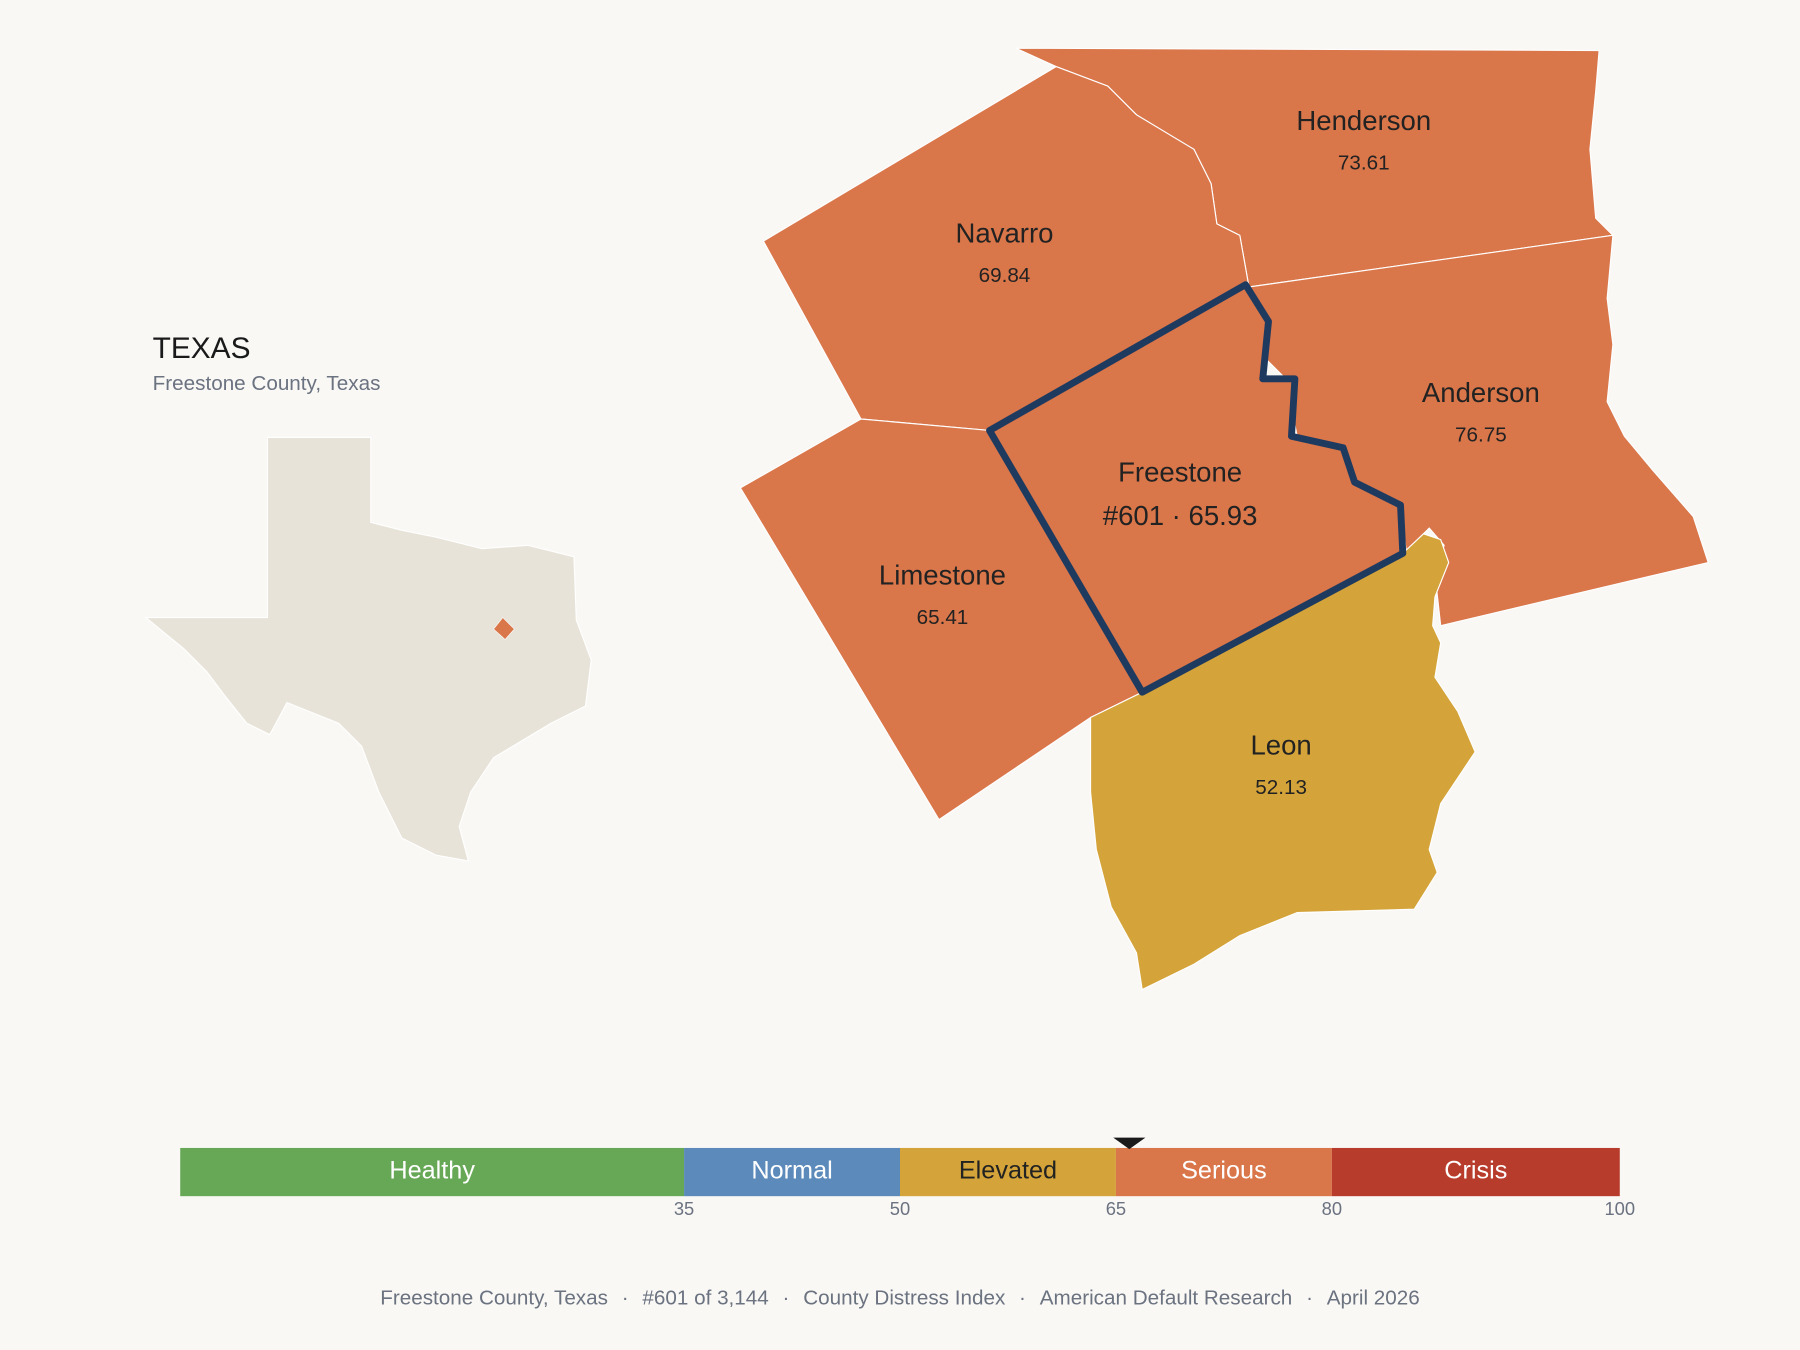 Image resolution: width=1800 pixels, height=1350 pixels. Describe the element at coordinates (684, 1208) in the screenshot. I see `scale-tick-label: 35` at that location.